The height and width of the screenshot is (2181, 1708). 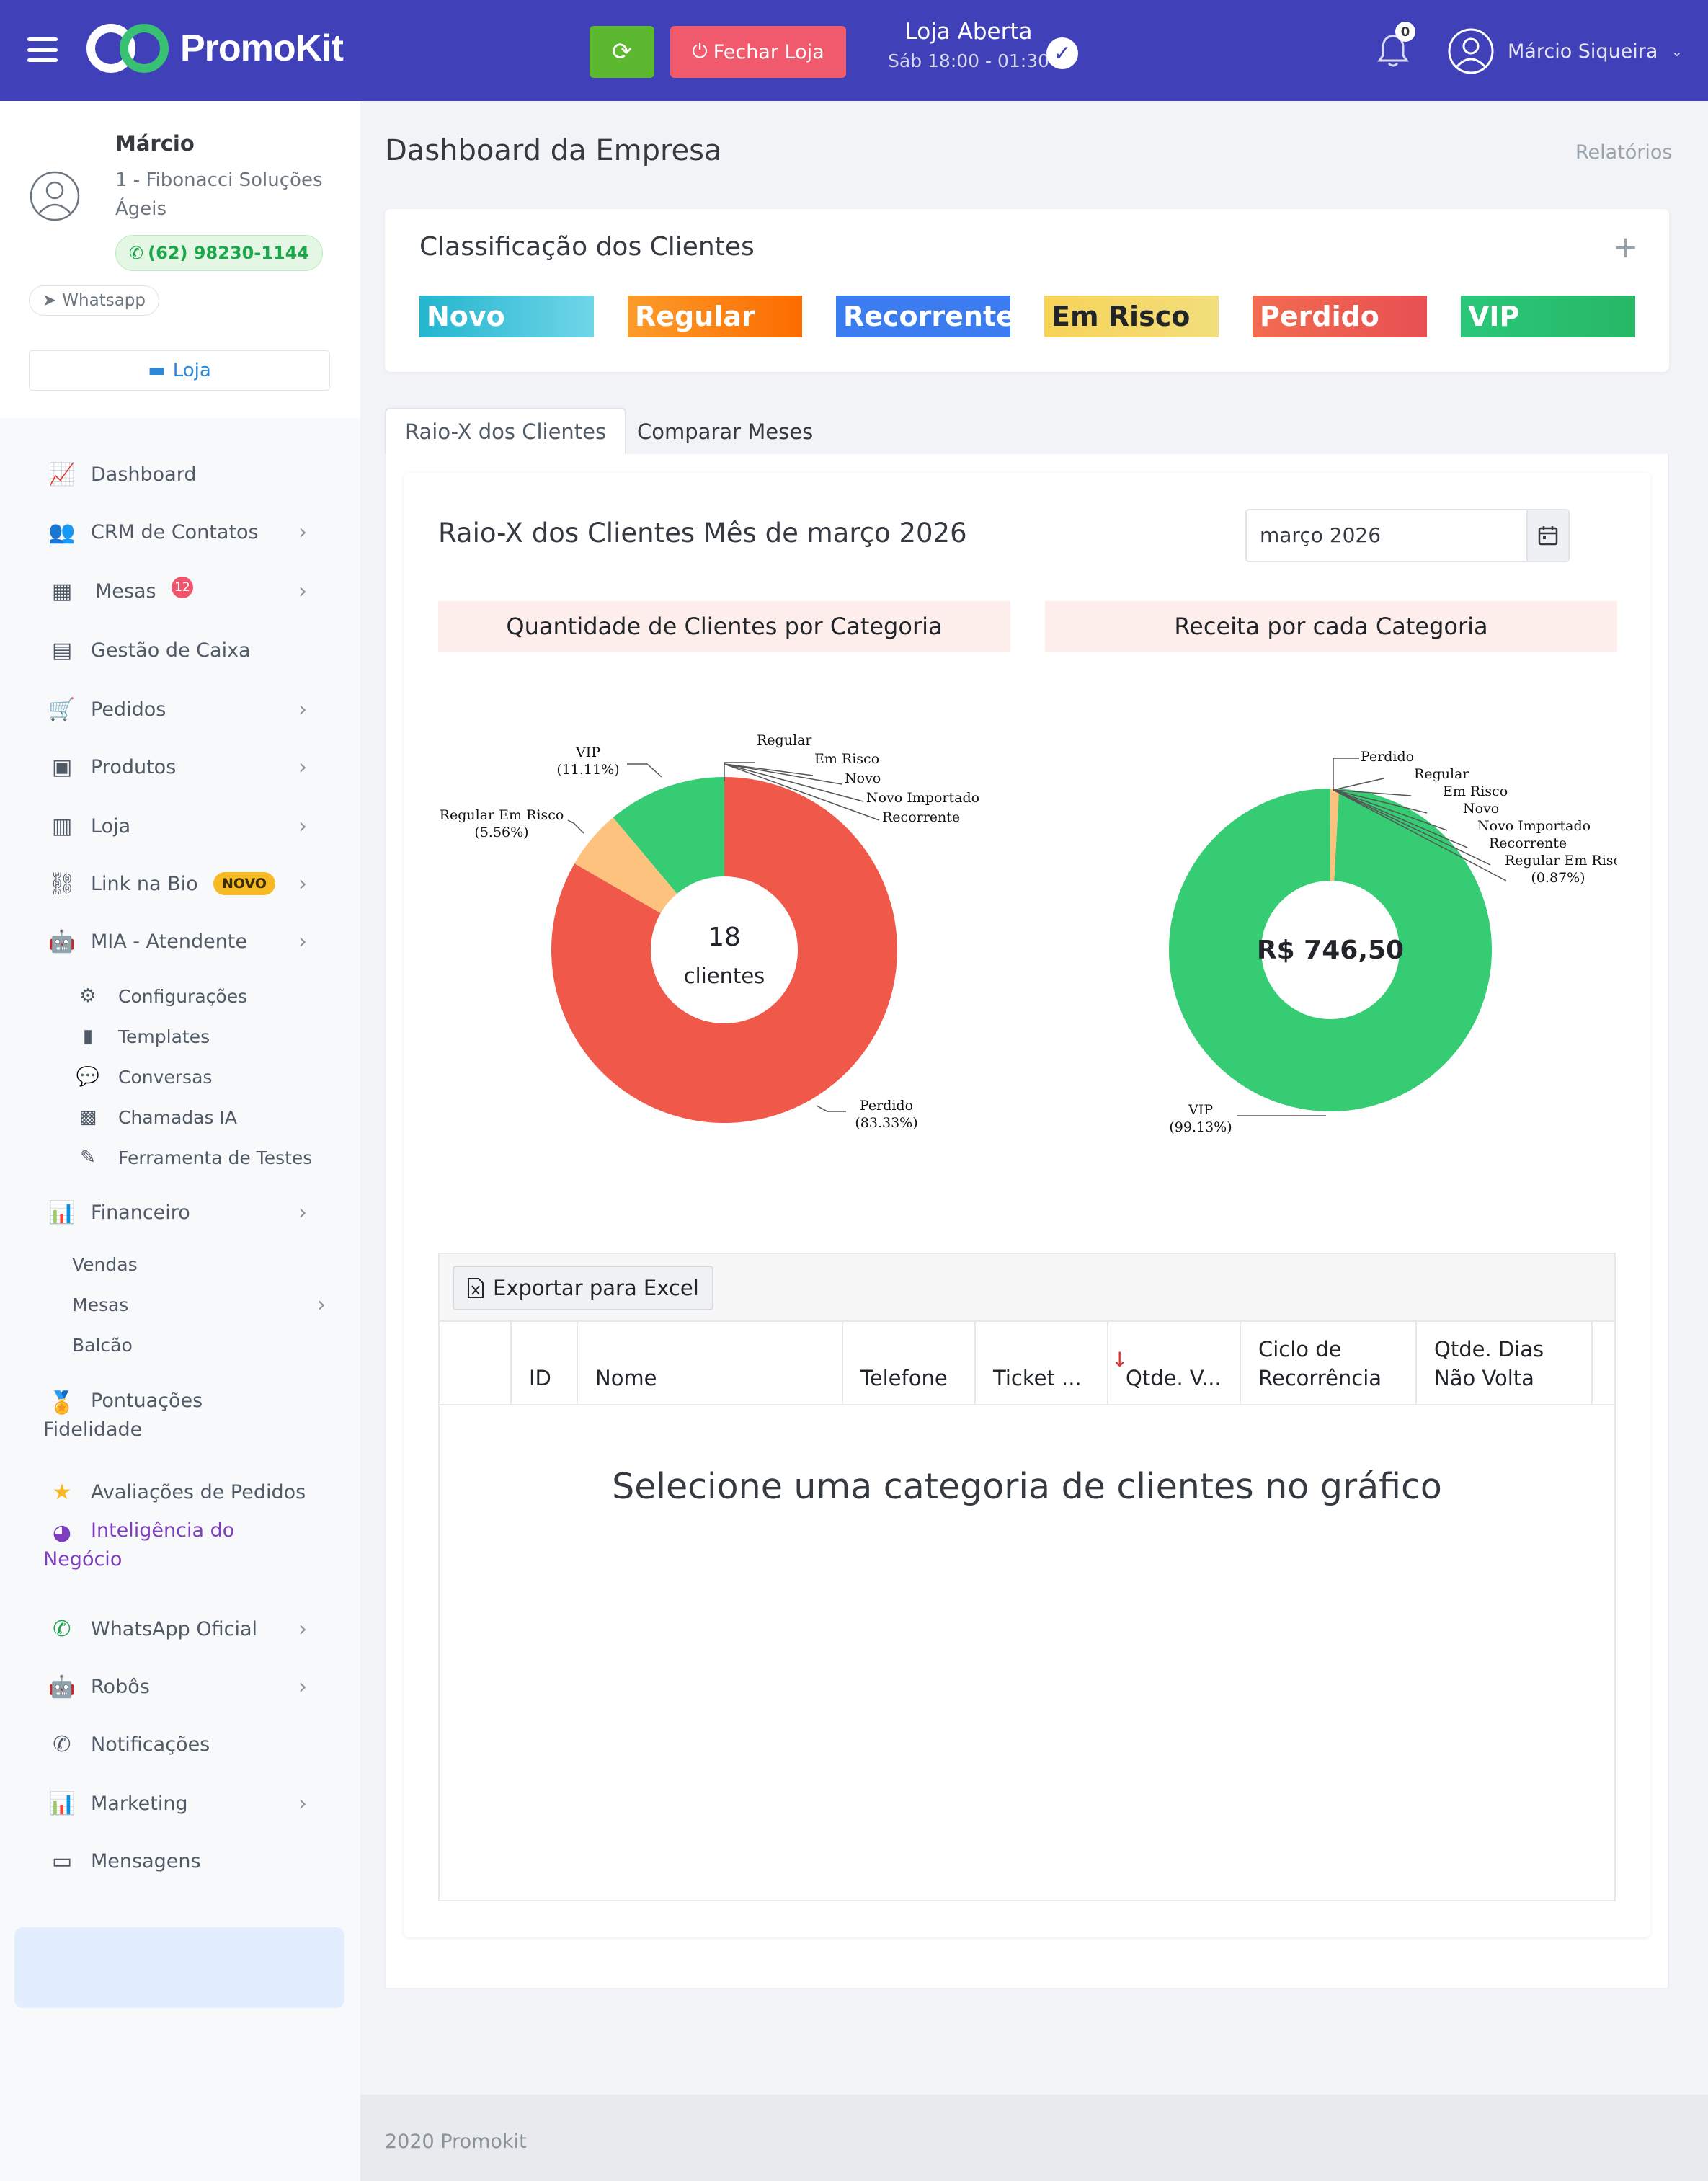 What do you see at coordinates (180, 1345) in the screenshot?
I see `sidebar-item-fin-balcao: Balcão` at bounding box center [180, 1345].